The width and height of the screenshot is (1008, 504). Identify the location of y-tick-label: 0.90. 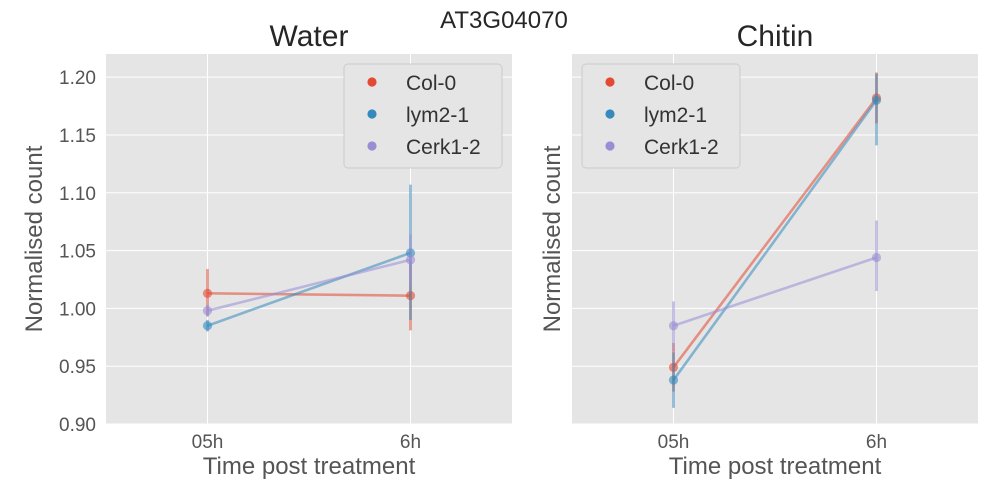
(77, 425).